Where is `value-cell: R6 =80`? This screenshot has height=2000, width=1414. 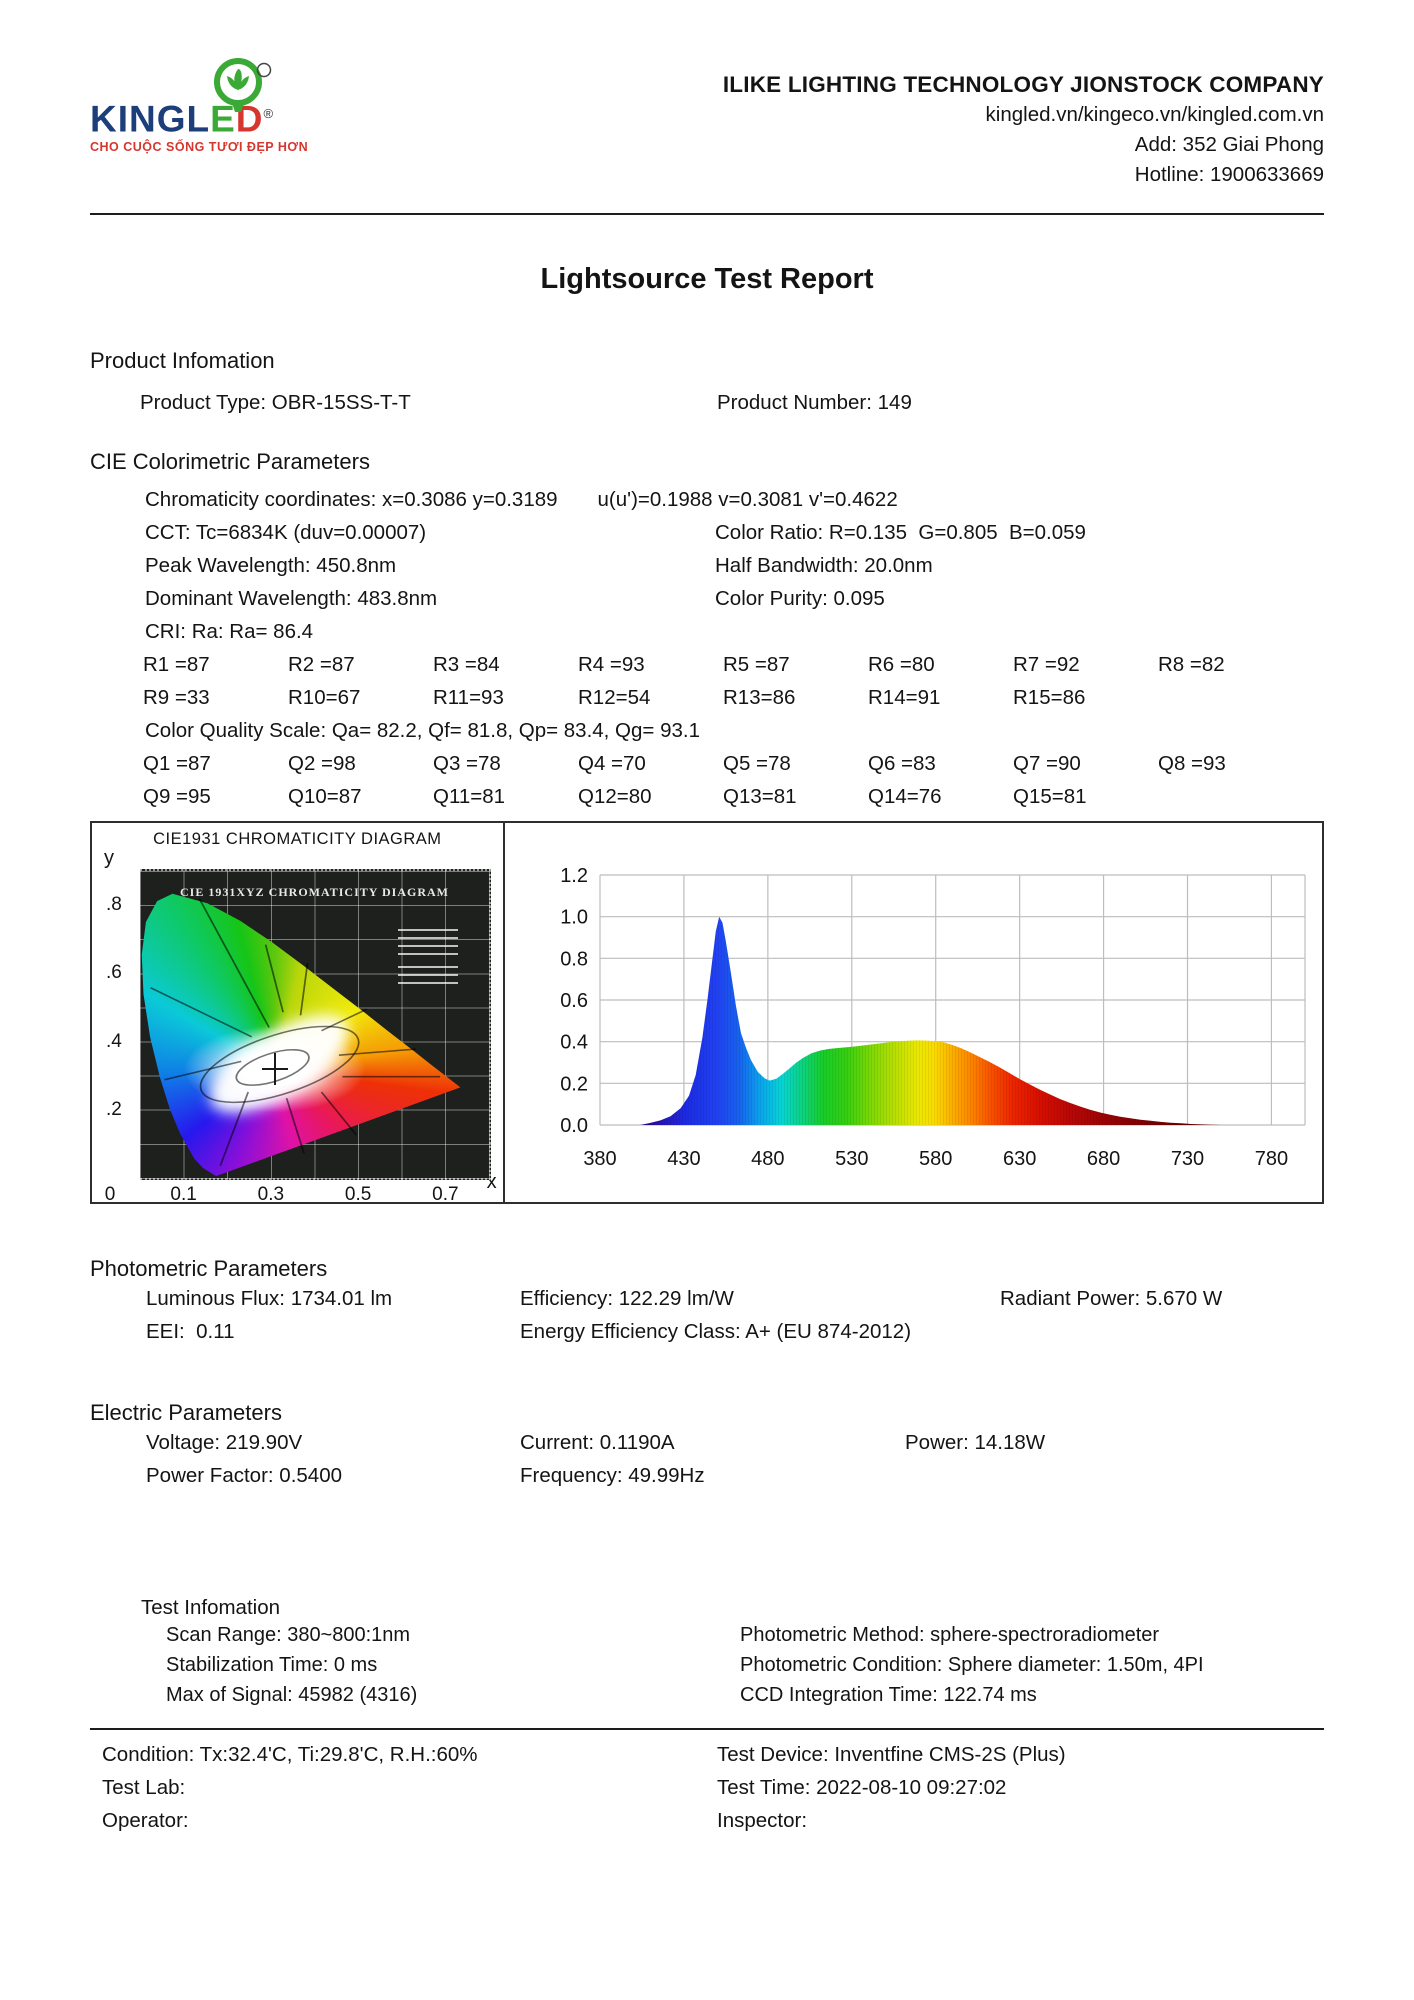
value-cell: R6 =80 is located at coordinates (901, 664).